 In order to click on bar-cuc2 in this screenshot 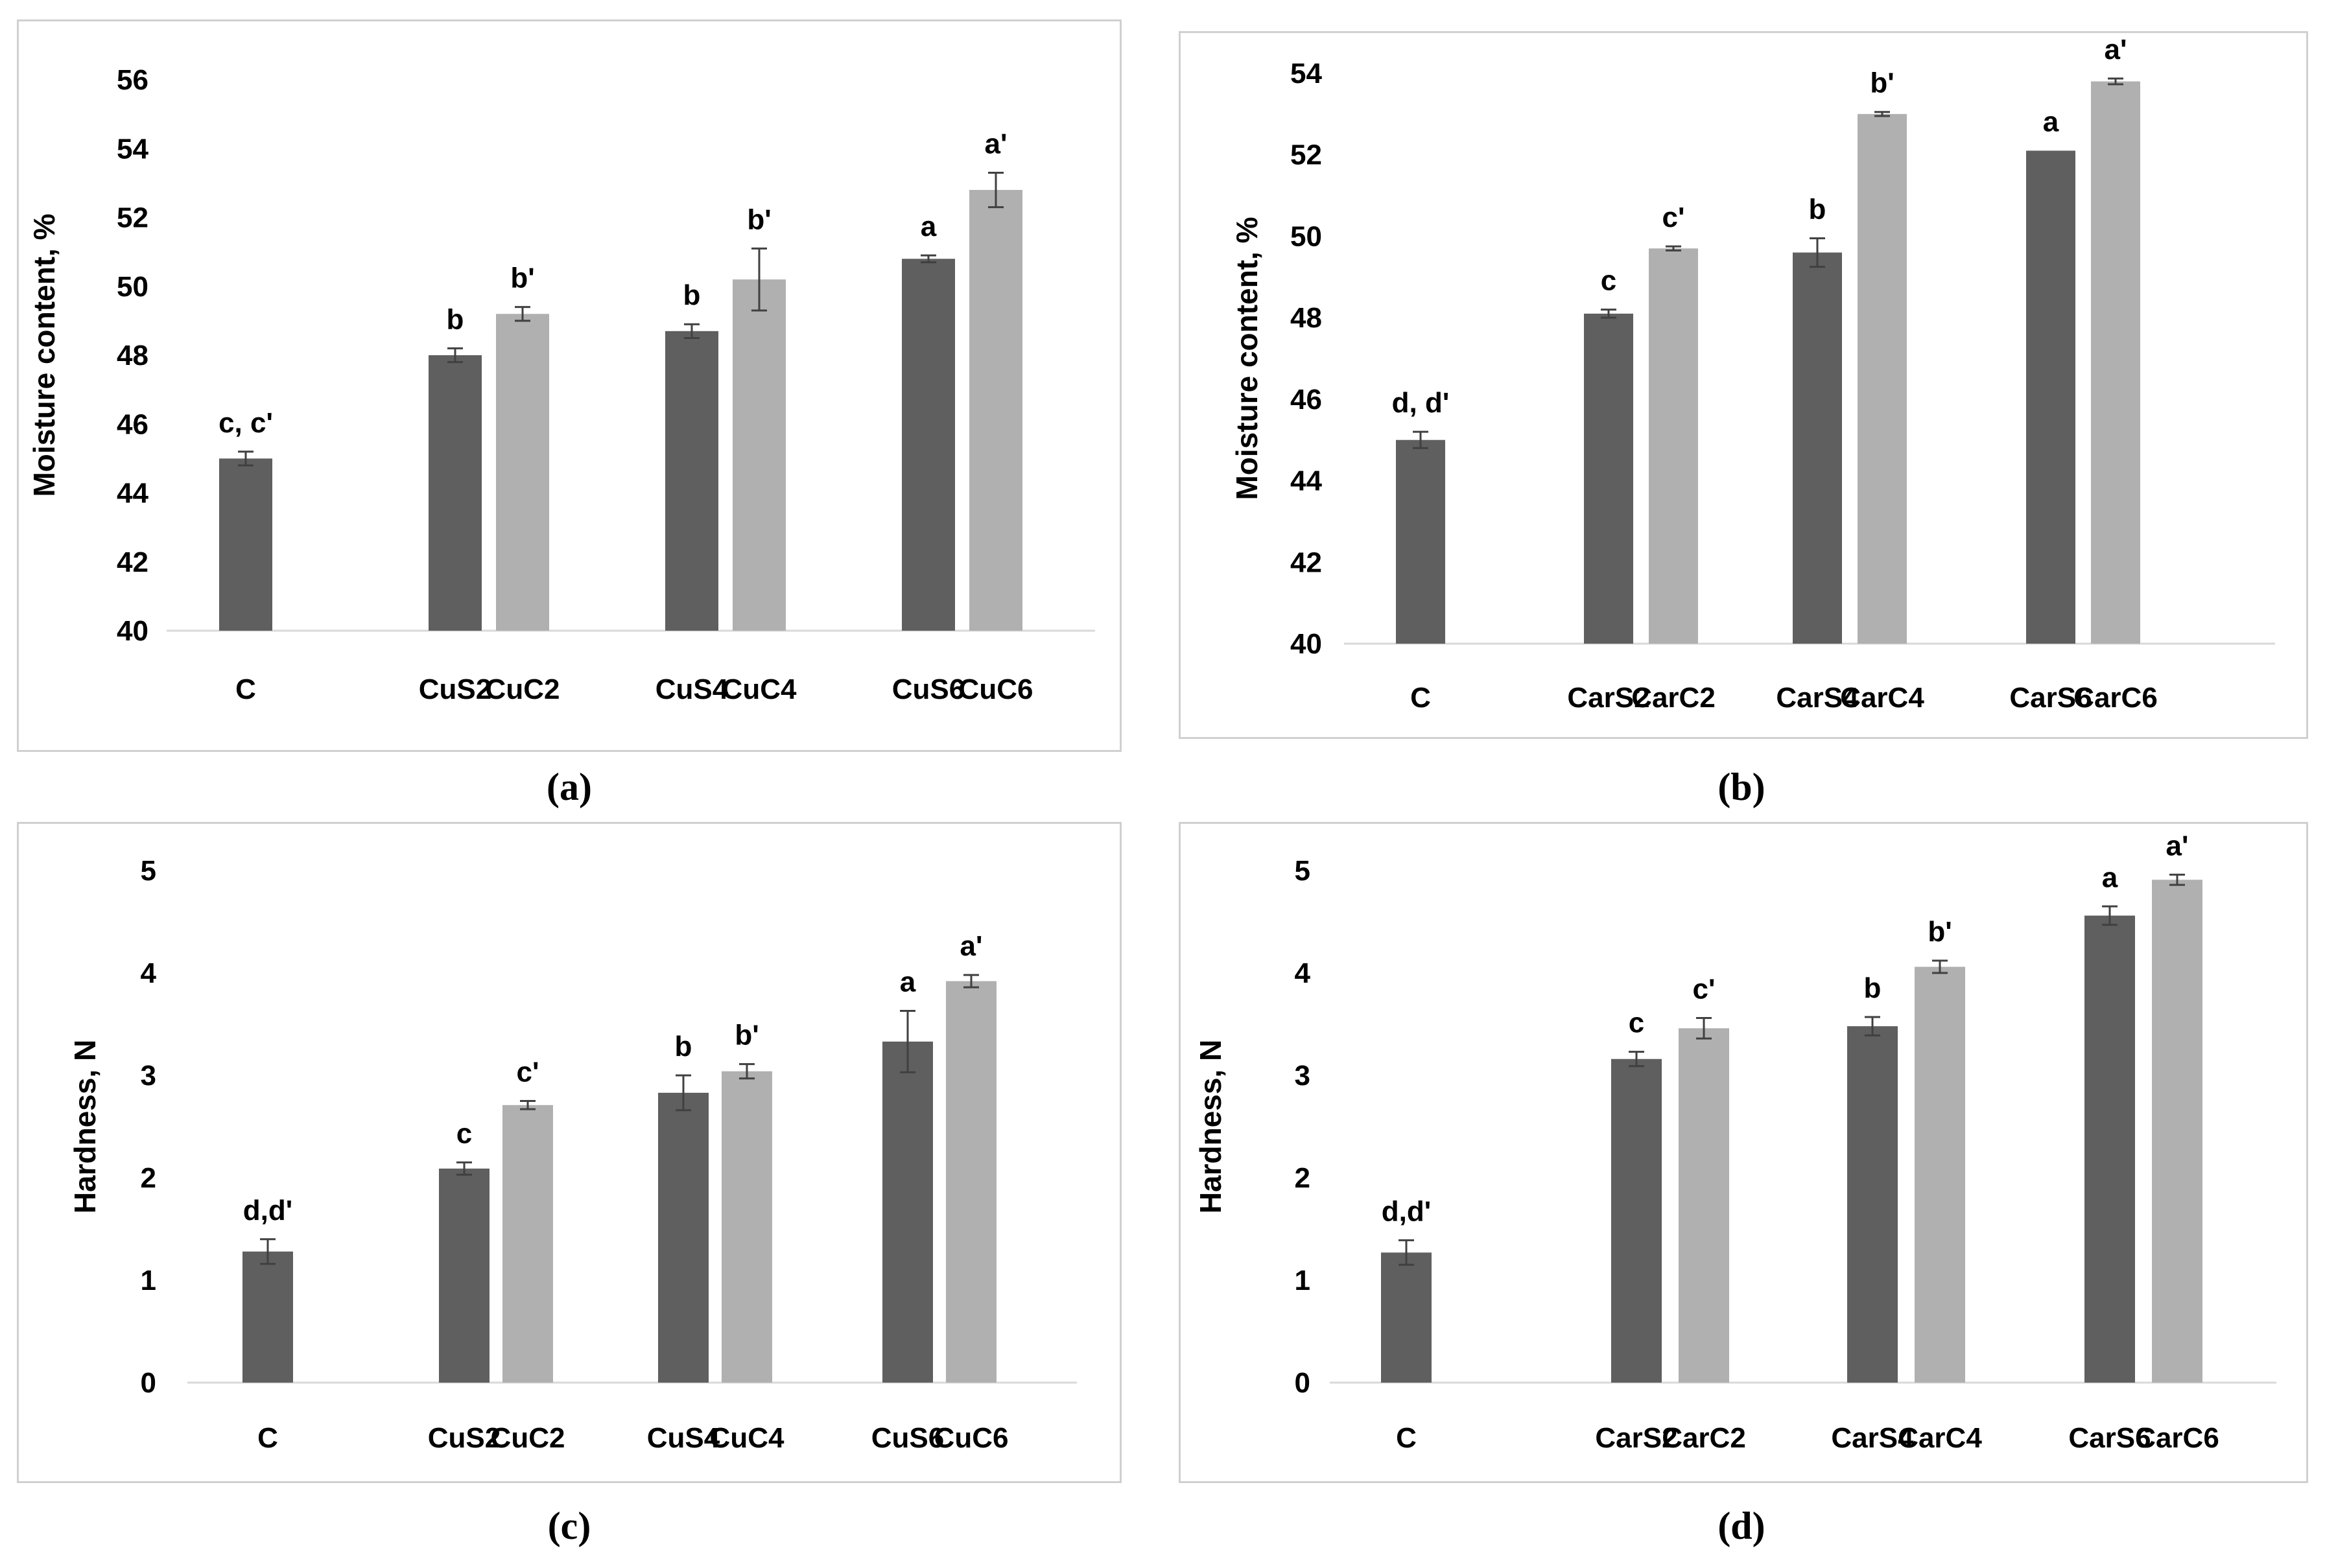, I will do `click(527, 1244)`.